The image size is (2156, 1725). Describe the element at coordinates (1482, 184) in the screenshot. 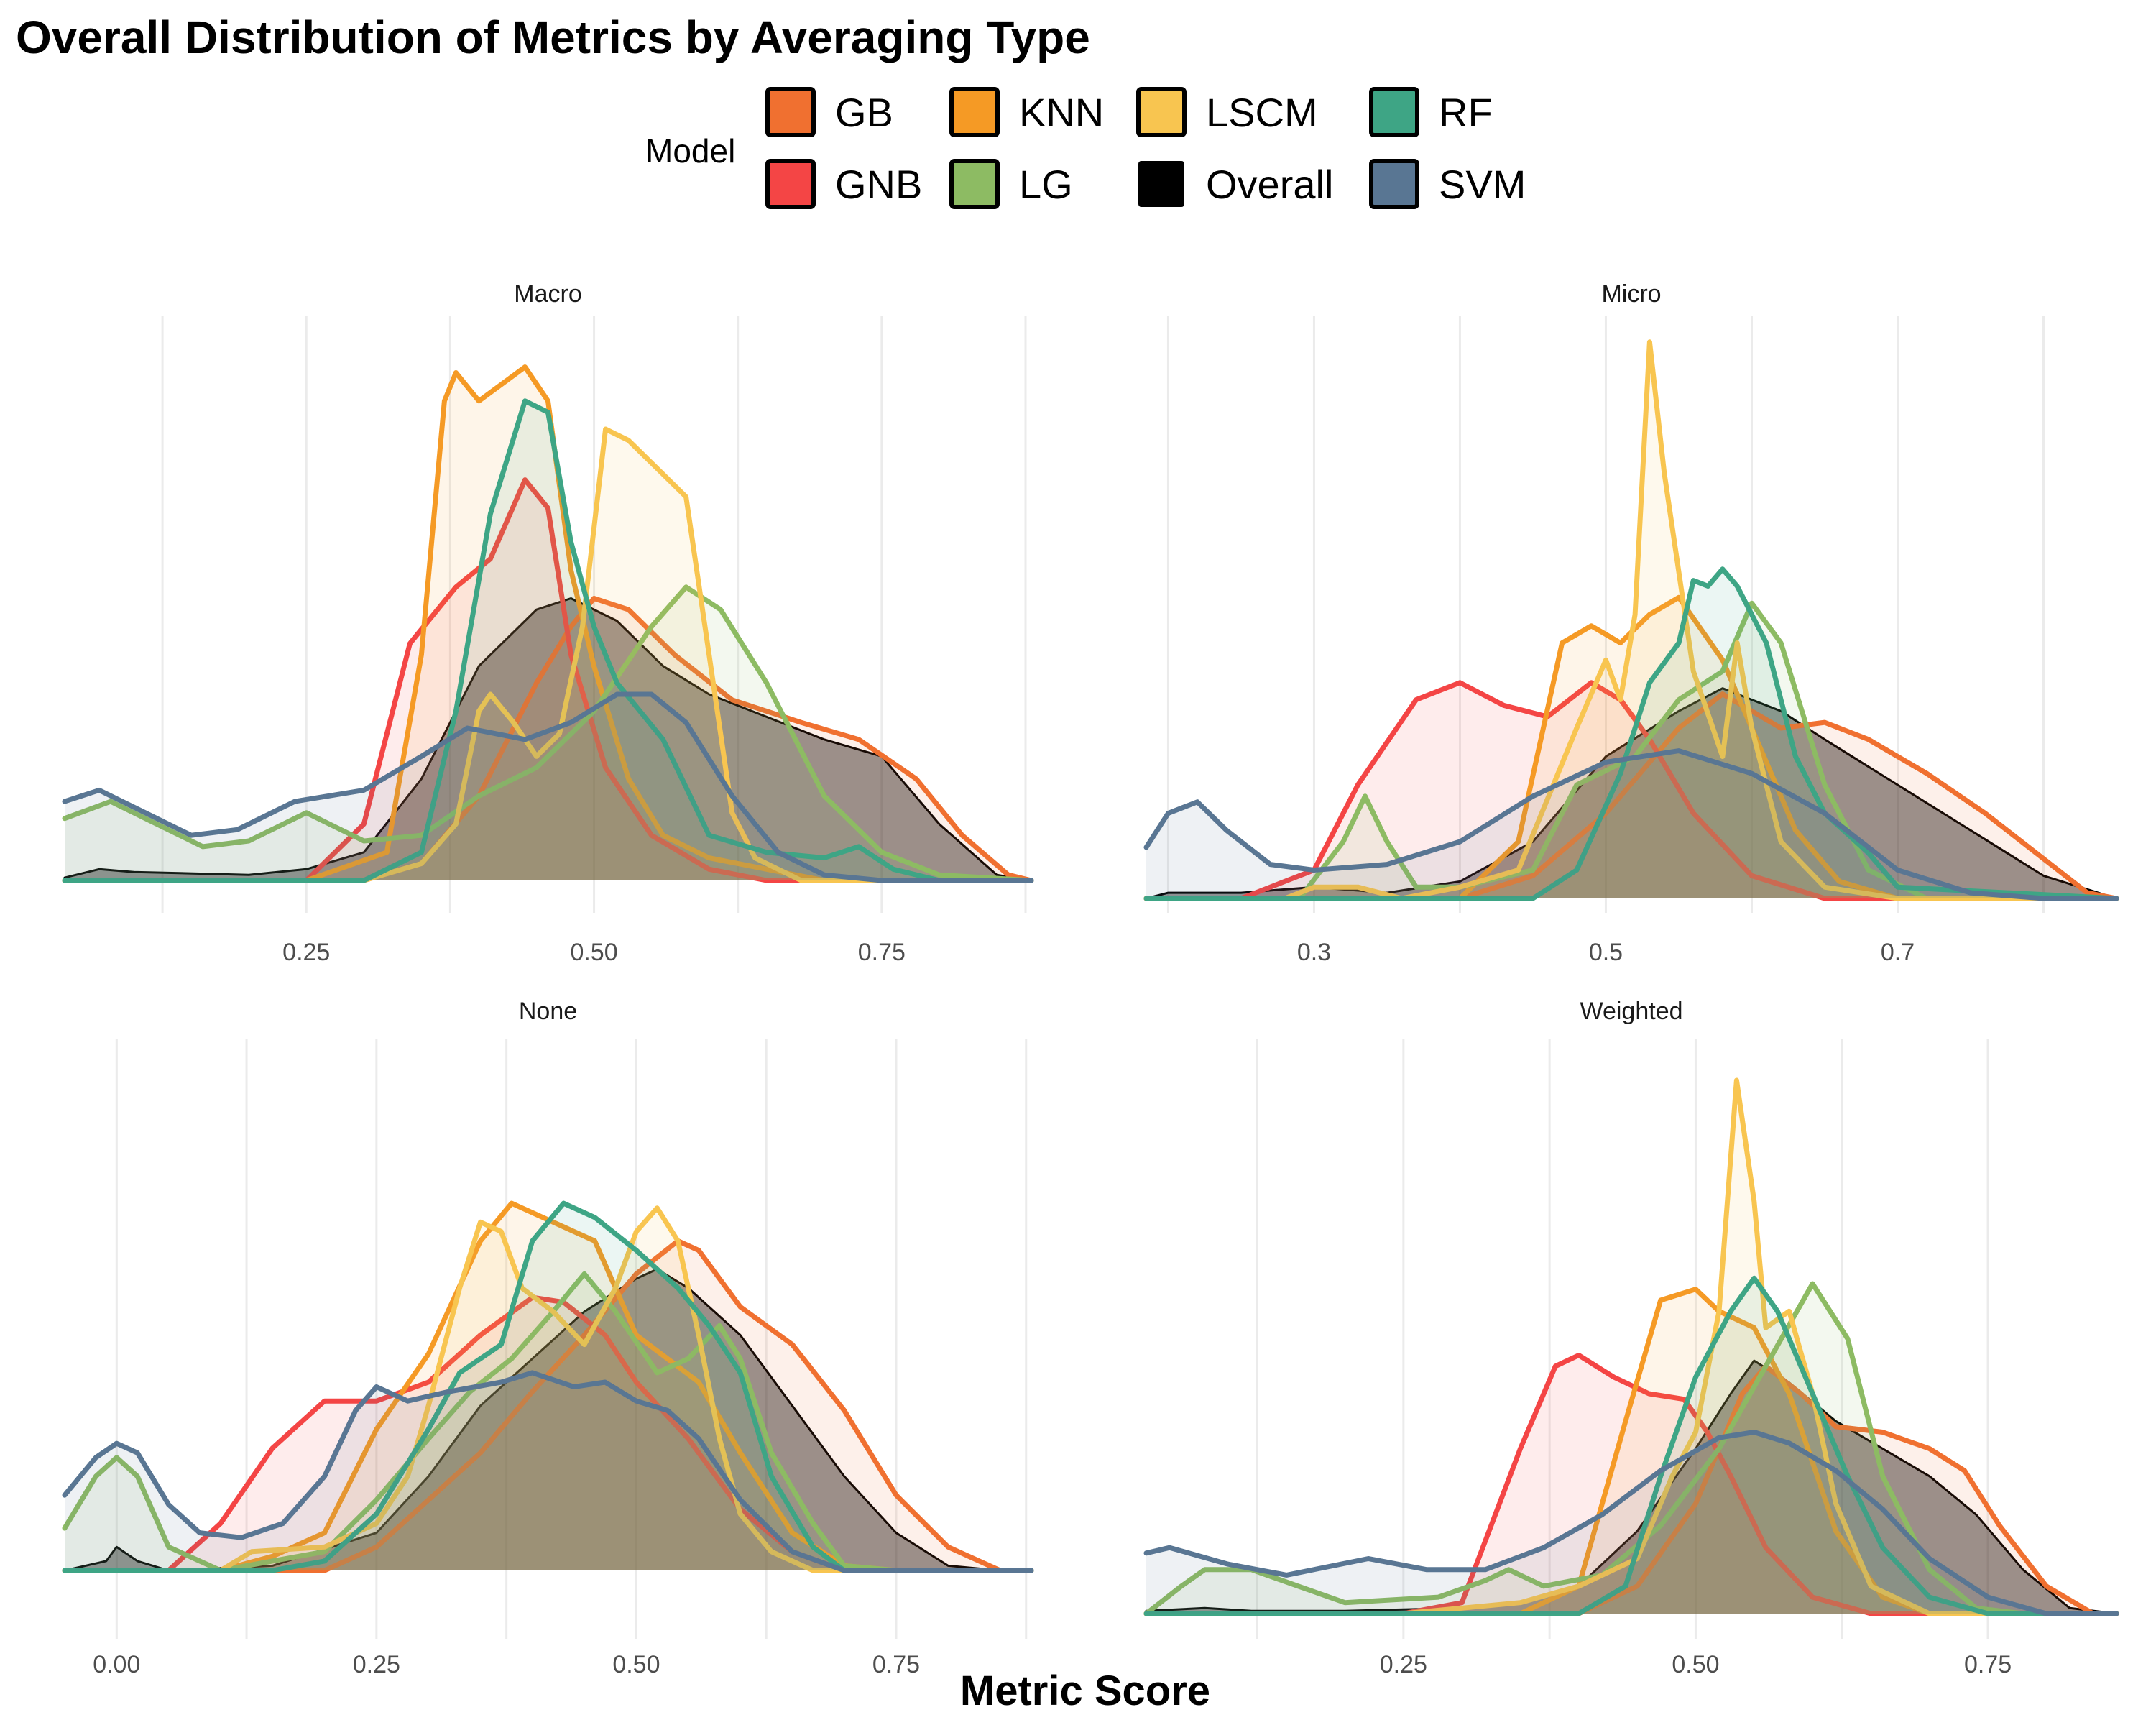

I see `legend-label-svm: SVM` at that location.